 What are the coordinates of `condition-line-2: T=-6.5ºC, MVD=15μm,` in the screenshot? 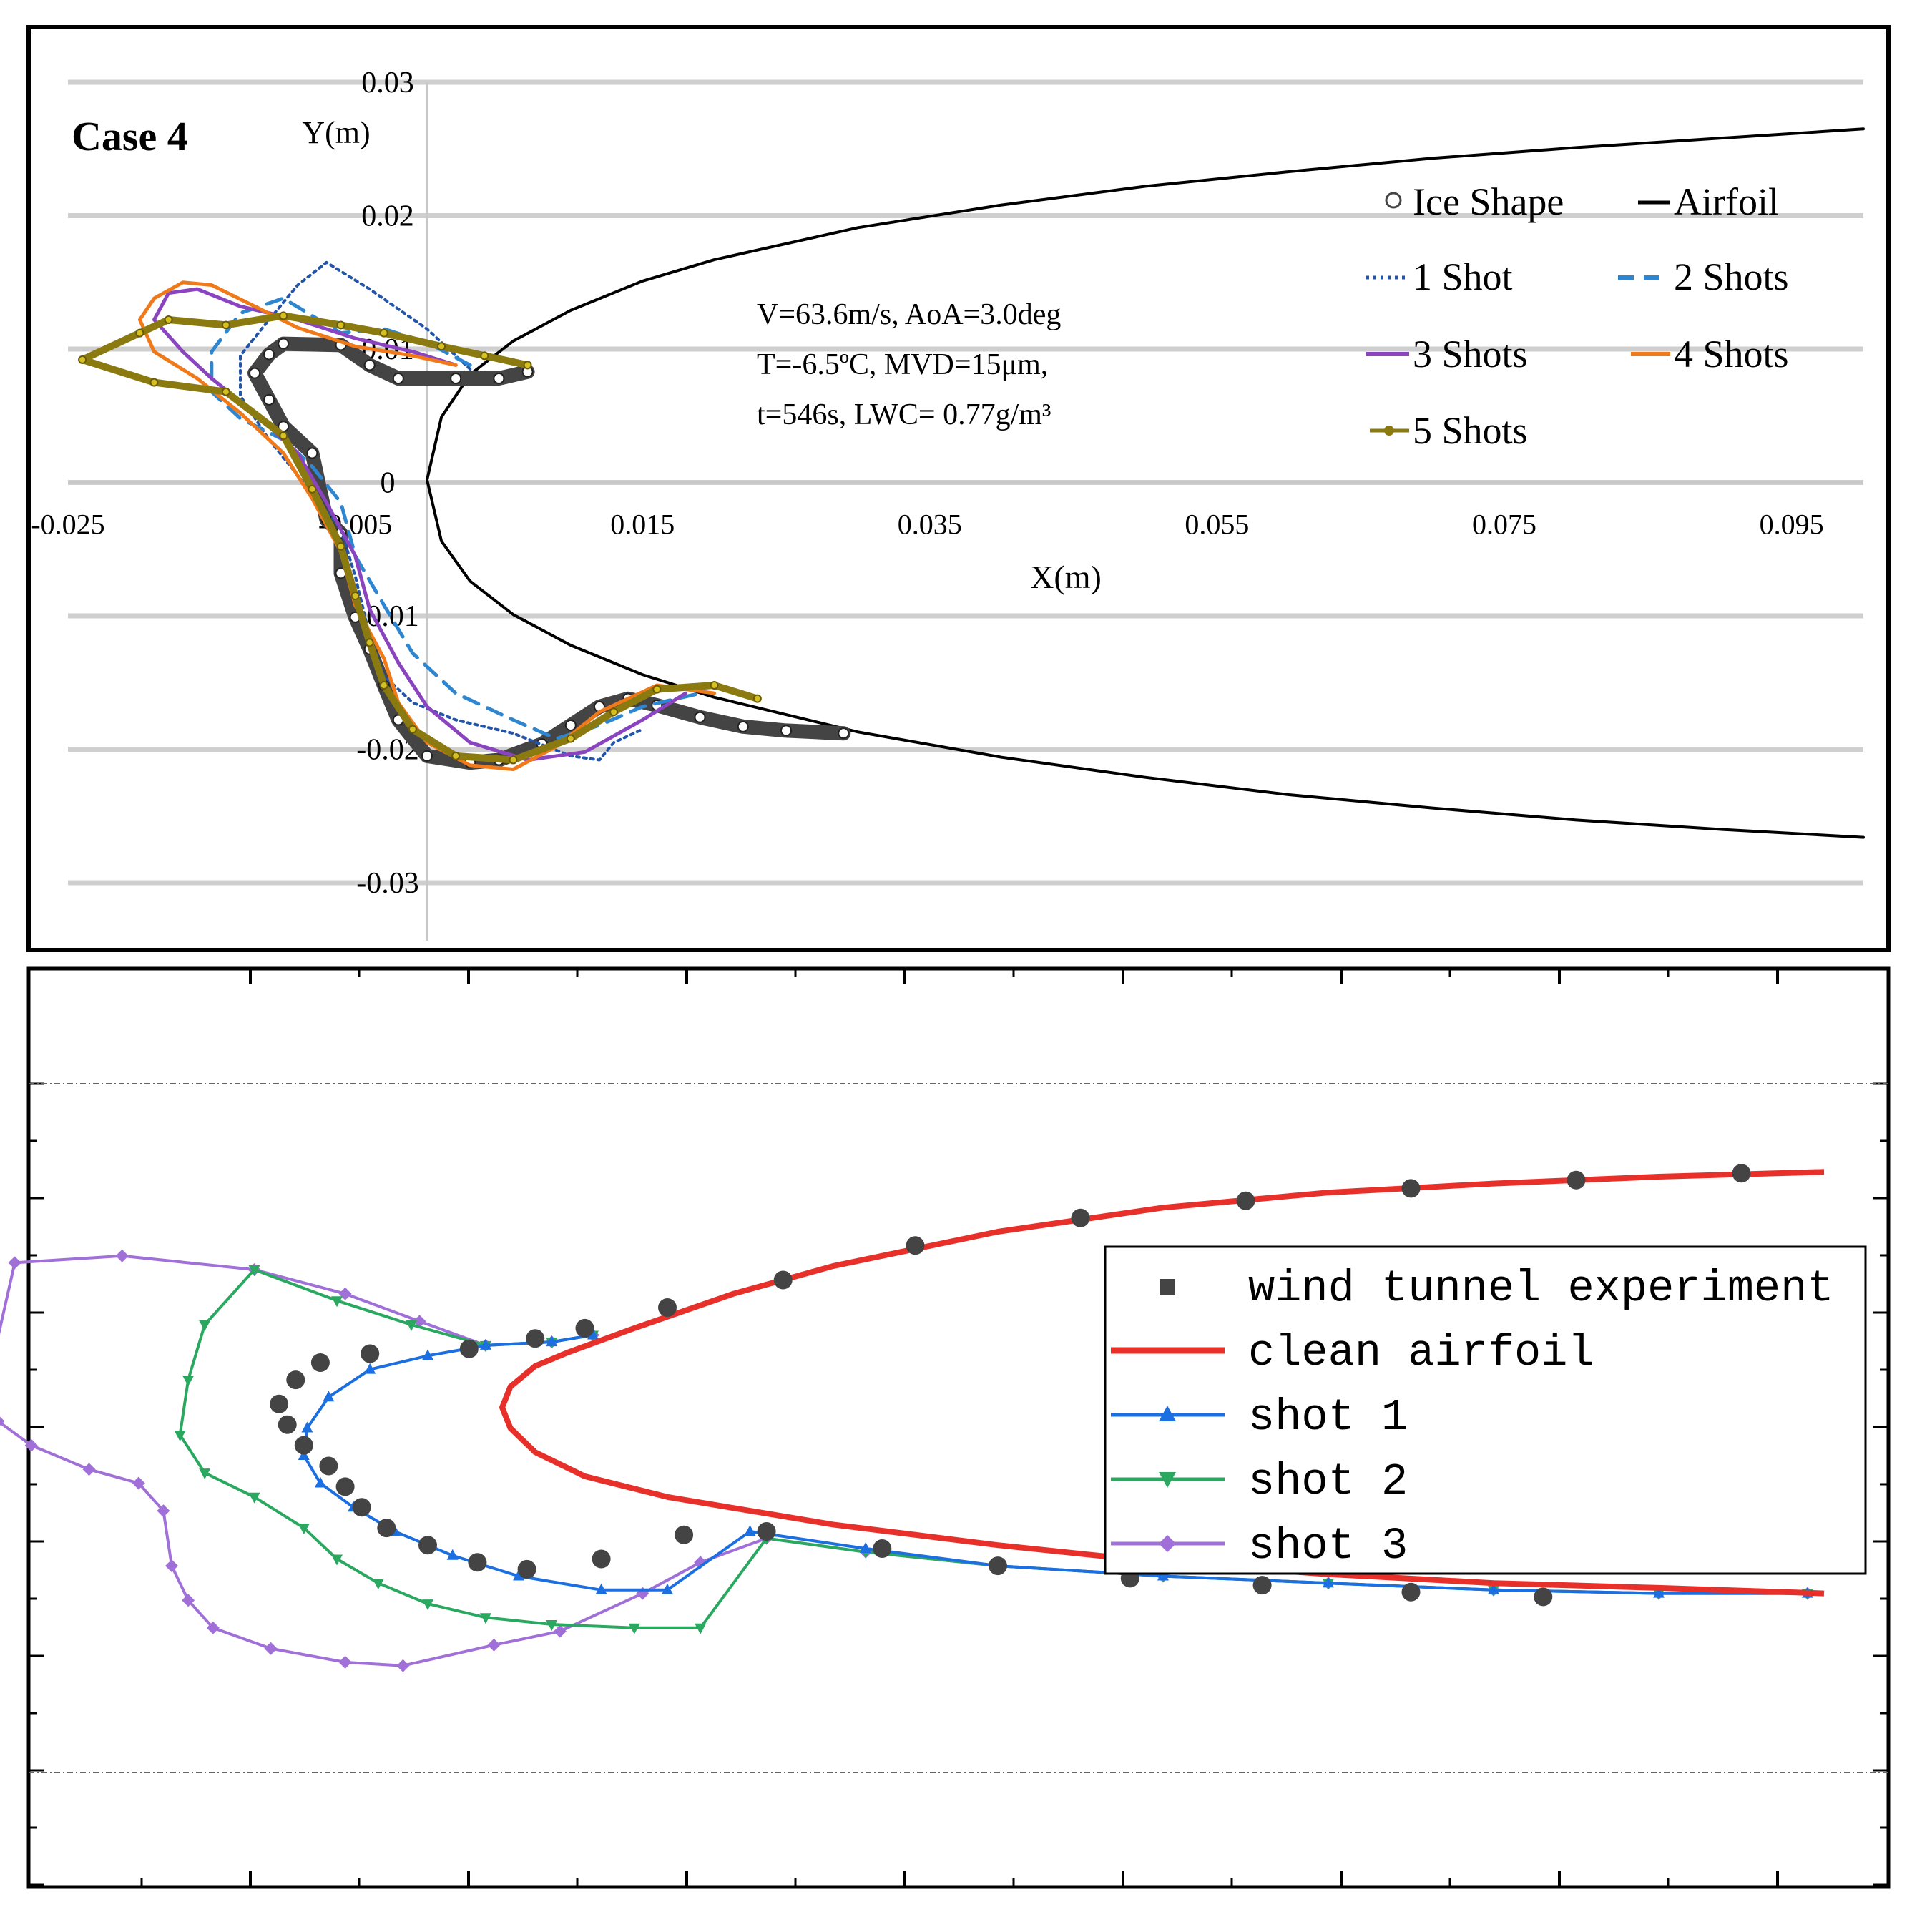 It's located at (902, 364).